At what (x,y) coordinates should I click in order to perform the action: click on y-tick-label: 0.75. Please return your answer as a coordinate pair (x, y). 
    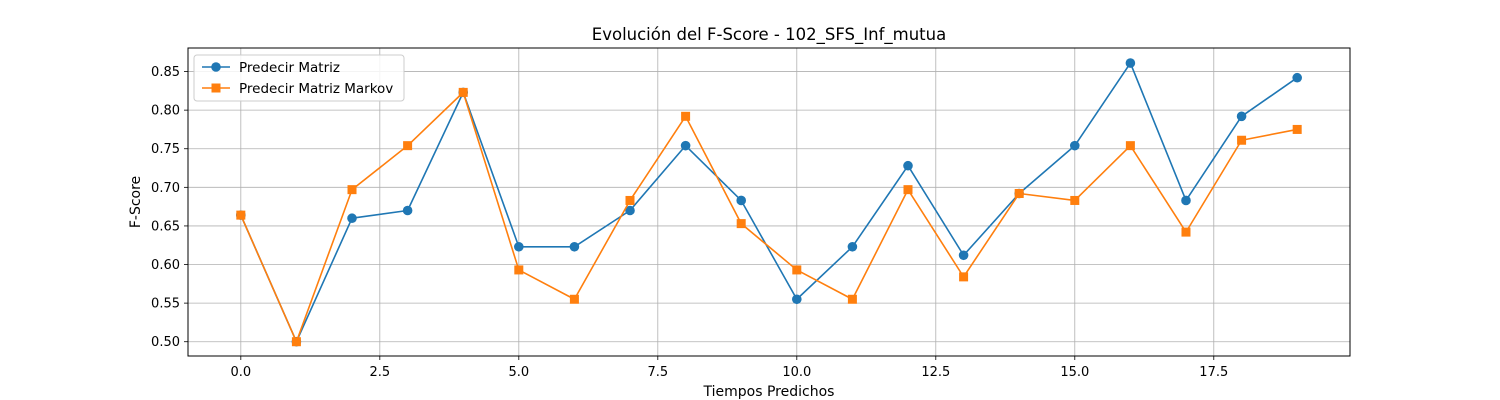
    Looking at the image, I should click on (165, 149).